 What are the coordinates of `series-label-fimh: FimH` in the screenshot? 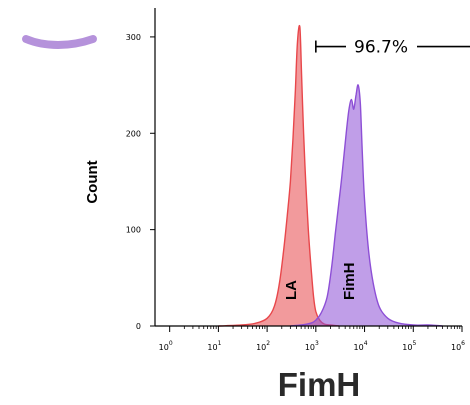 It's located at (349, 282).